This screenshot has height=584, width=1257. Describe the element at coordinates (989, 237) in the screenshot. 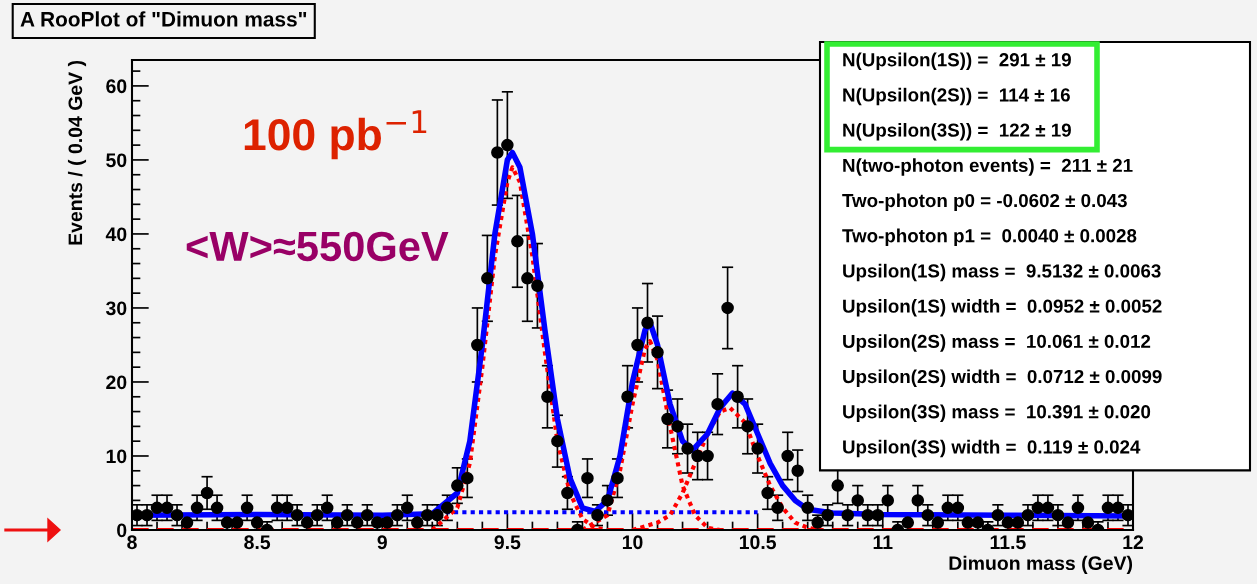

I see `annotation: Two-photon p1 = 0.0040 ± 0.0028` at that location.